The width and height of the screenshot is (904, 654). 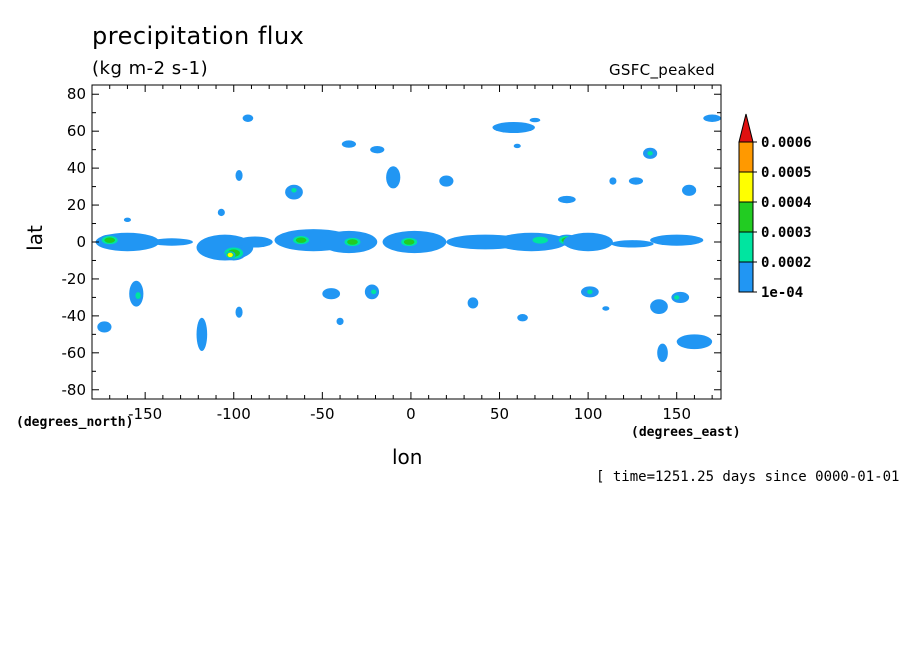 What do you see at coordinates (76, 131) in the screenshot?
I see `y-tick-label: 60` at bounding box center [76, 131].